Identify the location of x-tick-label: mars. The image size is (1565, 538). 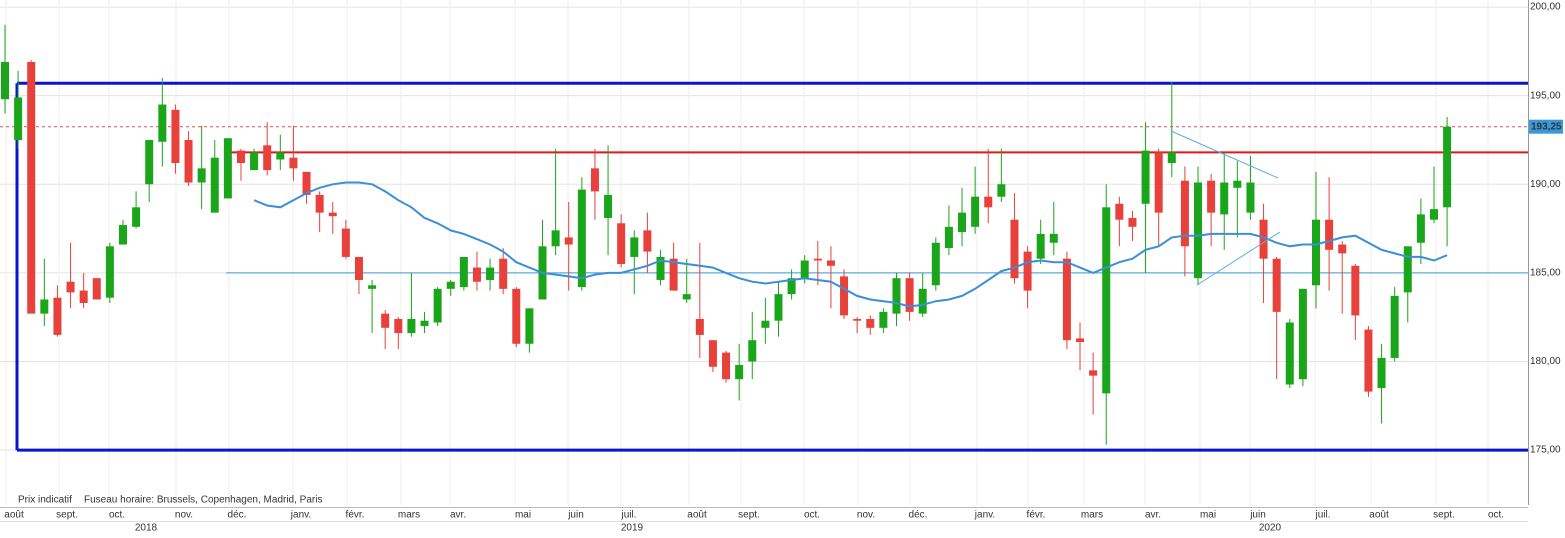
(409, 515).